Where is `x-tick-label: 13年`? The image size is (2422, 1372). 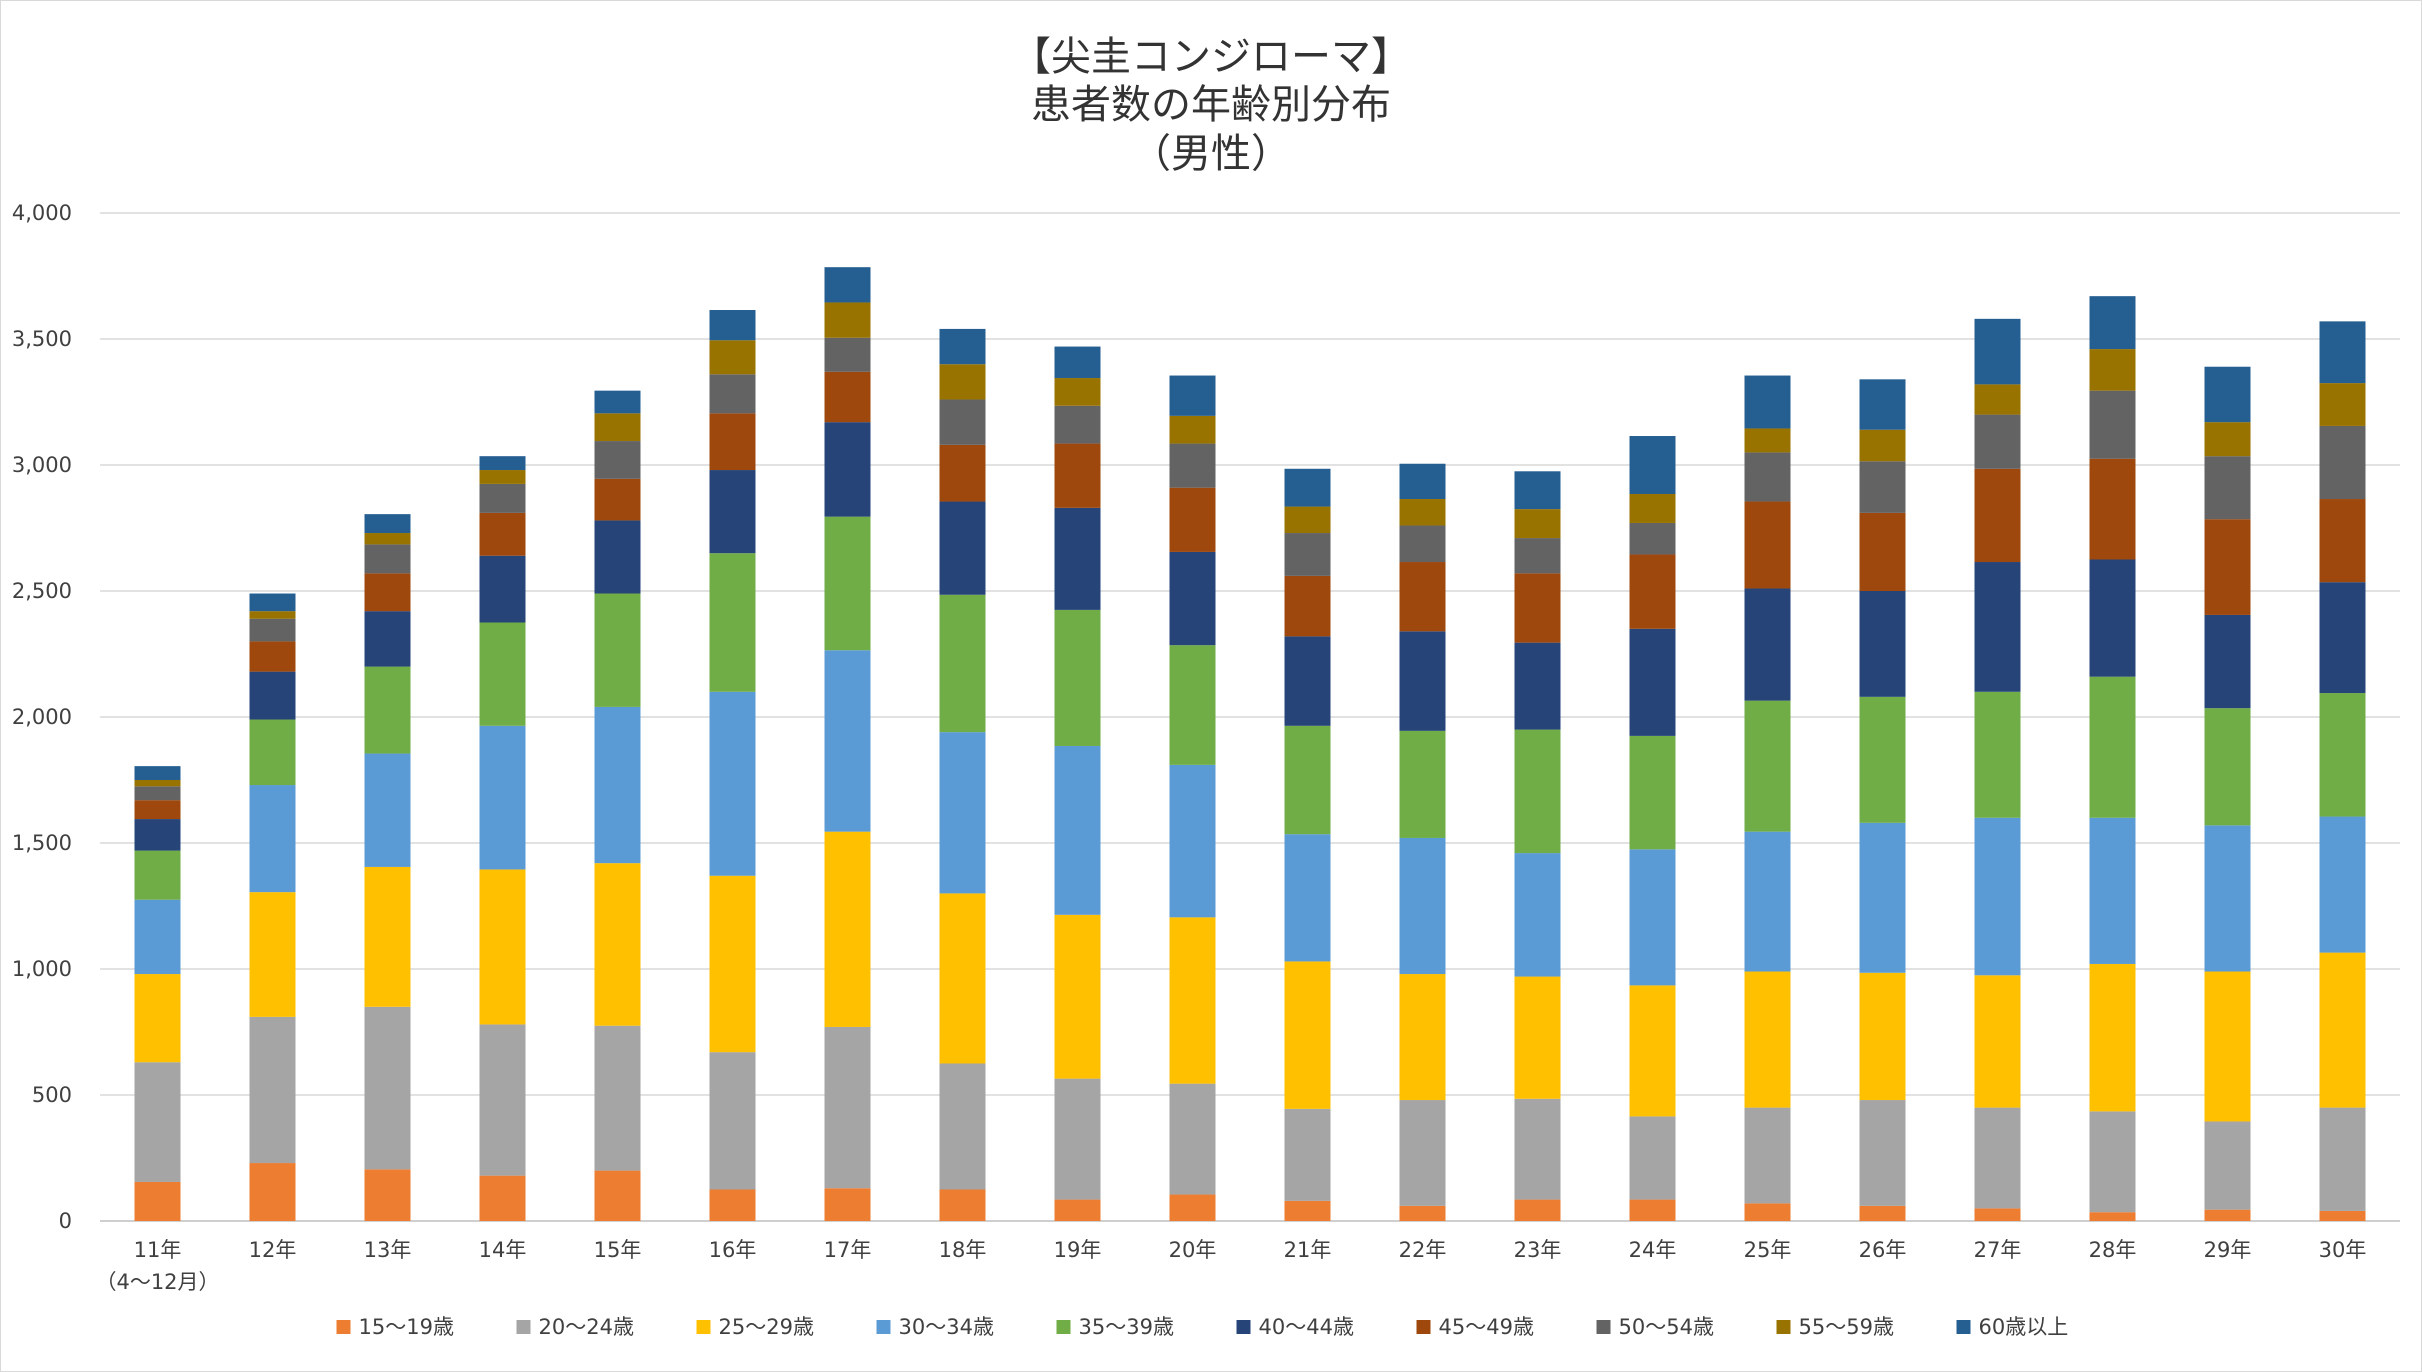 x-tick-label: 13年 is located at coordinates (388, 1250).